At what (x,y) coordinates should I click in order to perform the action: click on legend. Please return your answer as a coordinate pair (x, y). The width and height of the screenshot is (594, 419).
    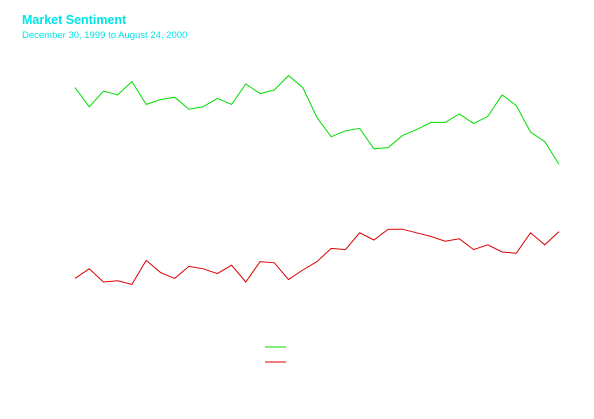
    Looking at the image, I should click on (275, 354).